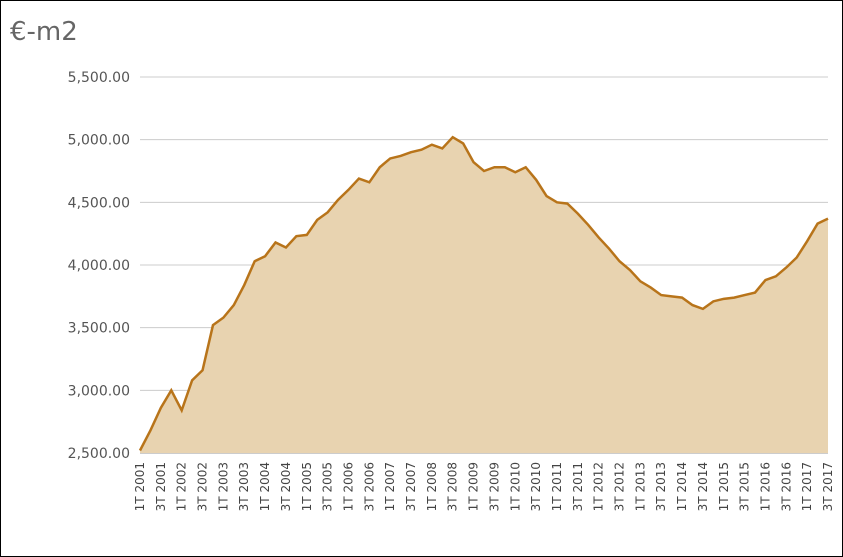 This screenshot has width=843, height=557. What do you see at coordinates (432, 486) in the screenshot?
I see `x-tick-label: 1T 2008` at bounding box center [432, 486].